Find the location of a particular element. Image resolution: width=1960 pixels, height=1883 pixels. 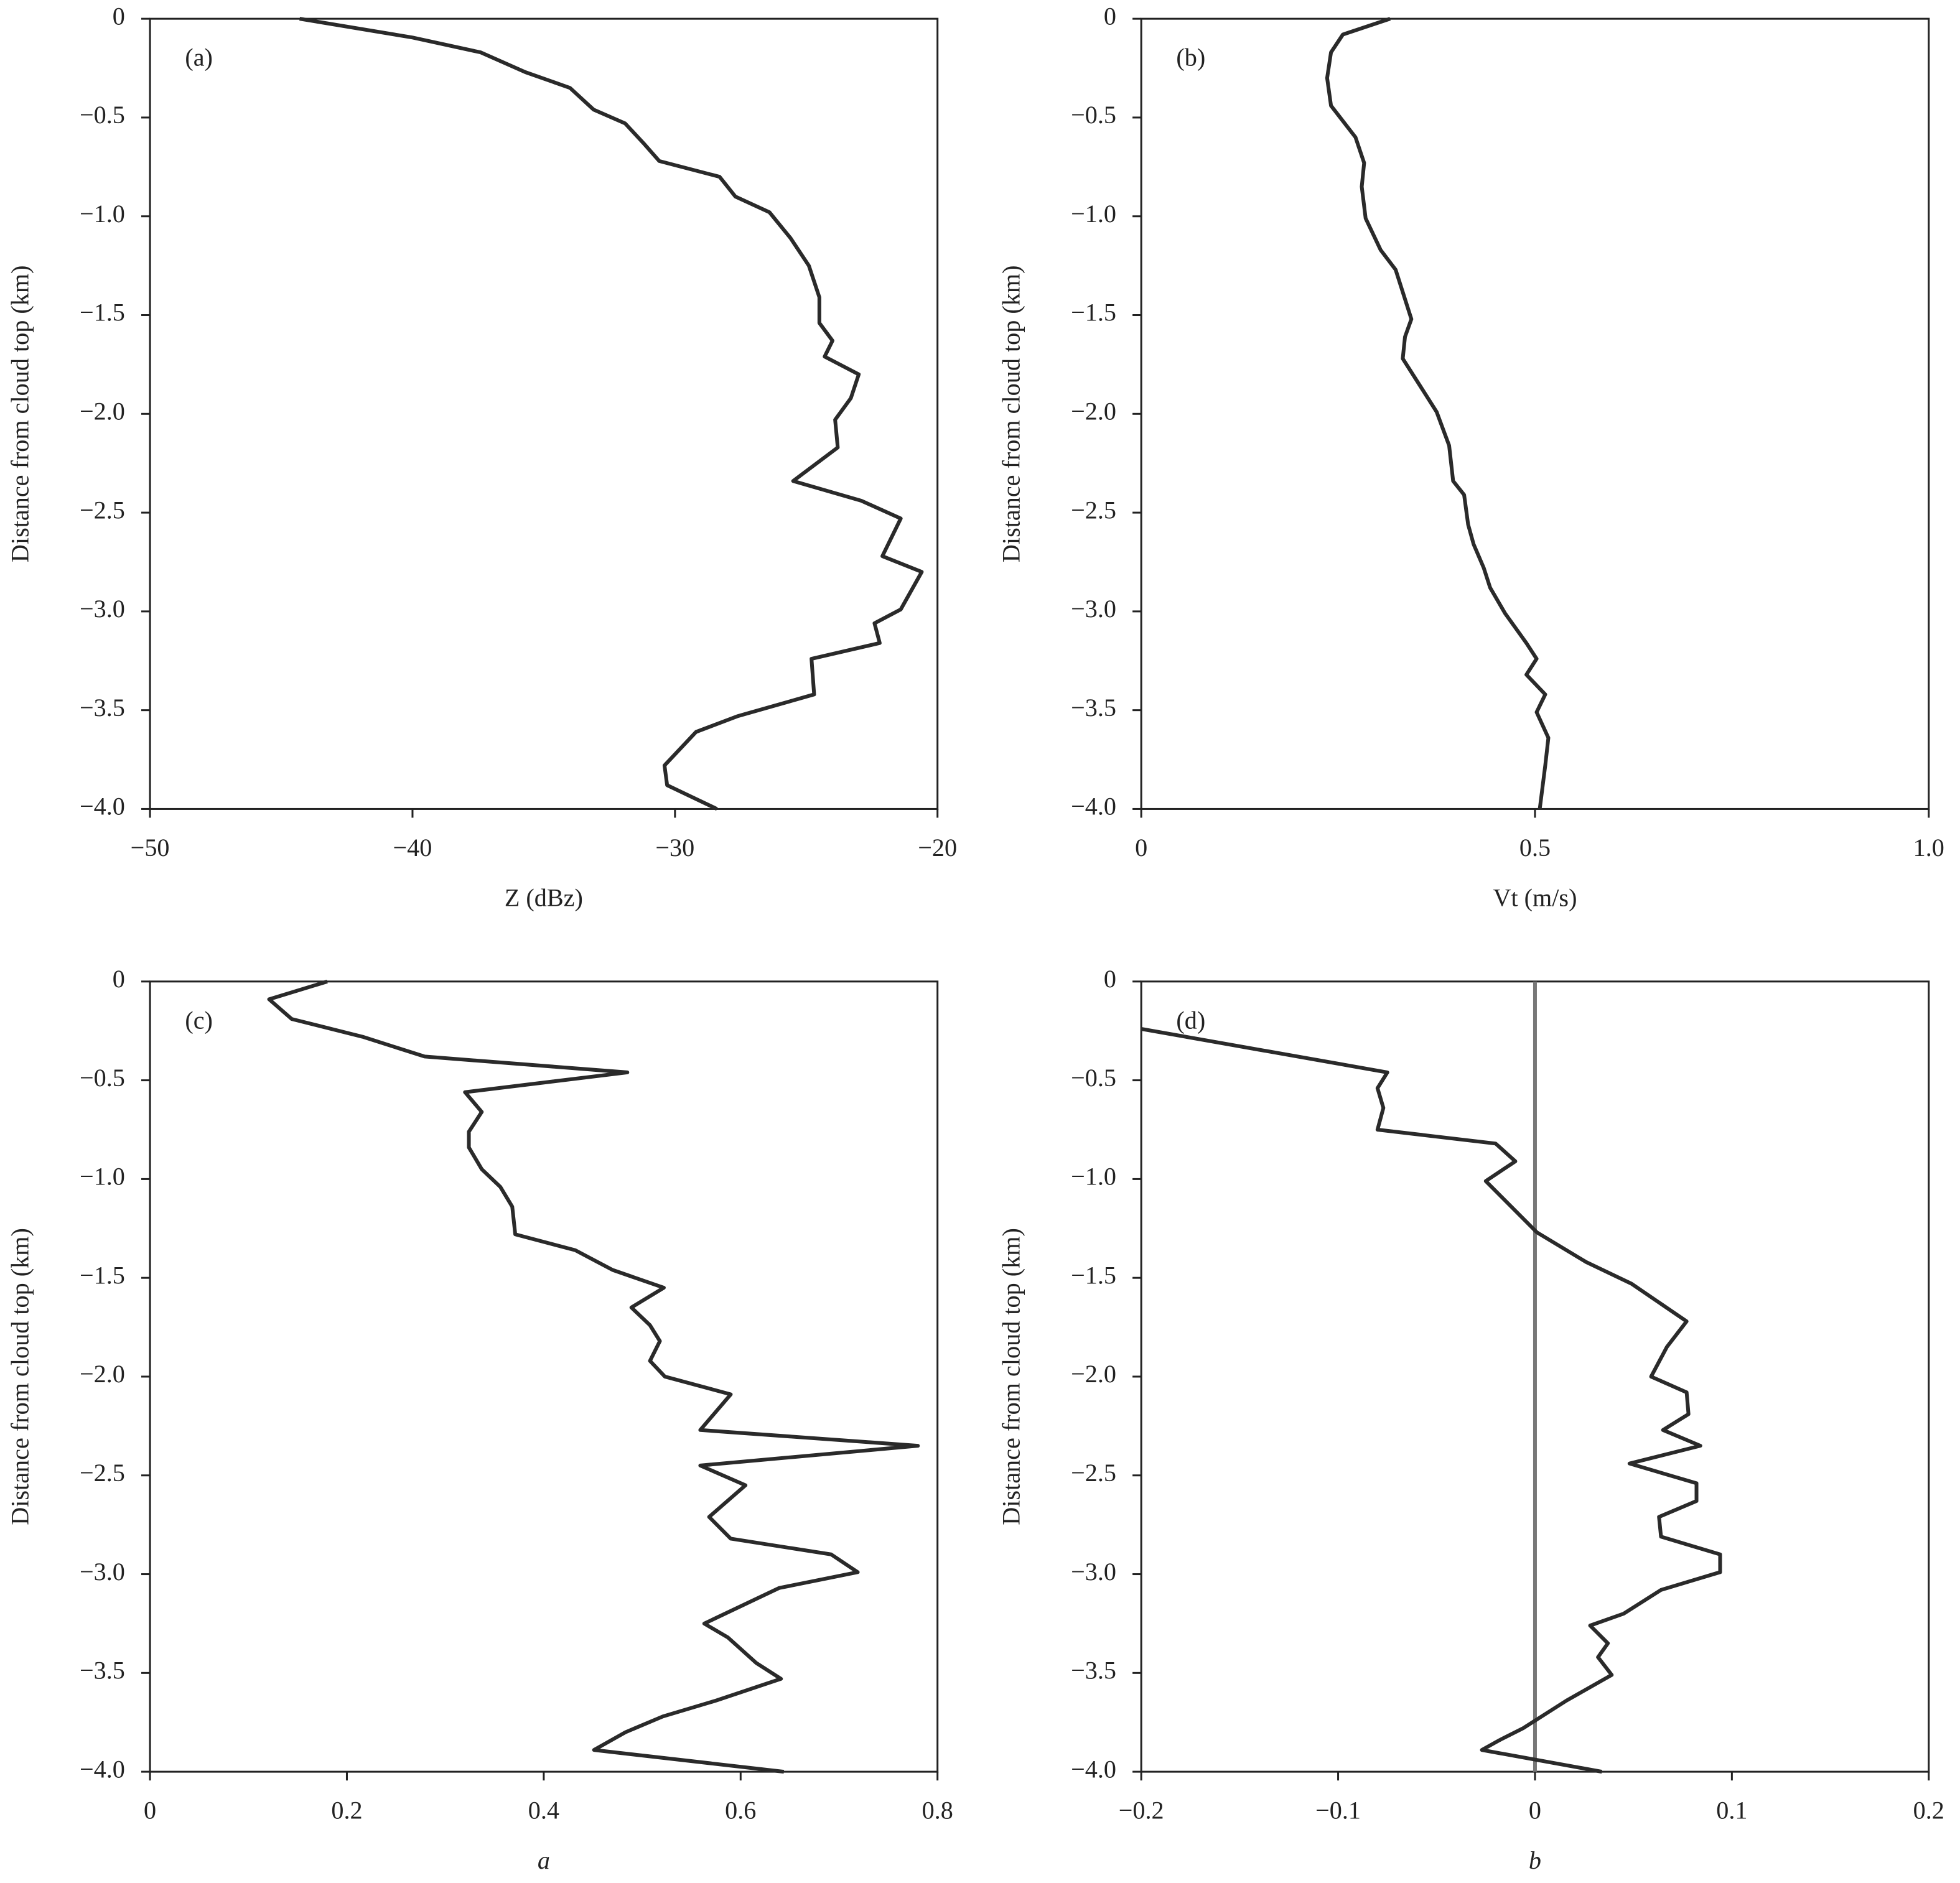

x-tick-label: 0.6 is located at coordinates (740, 1811).